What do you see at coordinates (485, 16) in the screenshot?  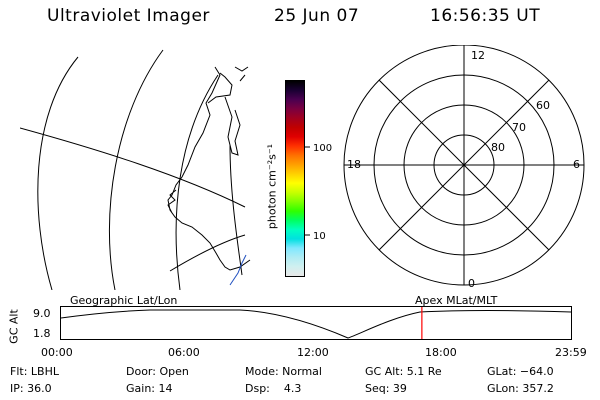 I see `image-time: 16:56:35 UT` at bounding box center [485, 16].